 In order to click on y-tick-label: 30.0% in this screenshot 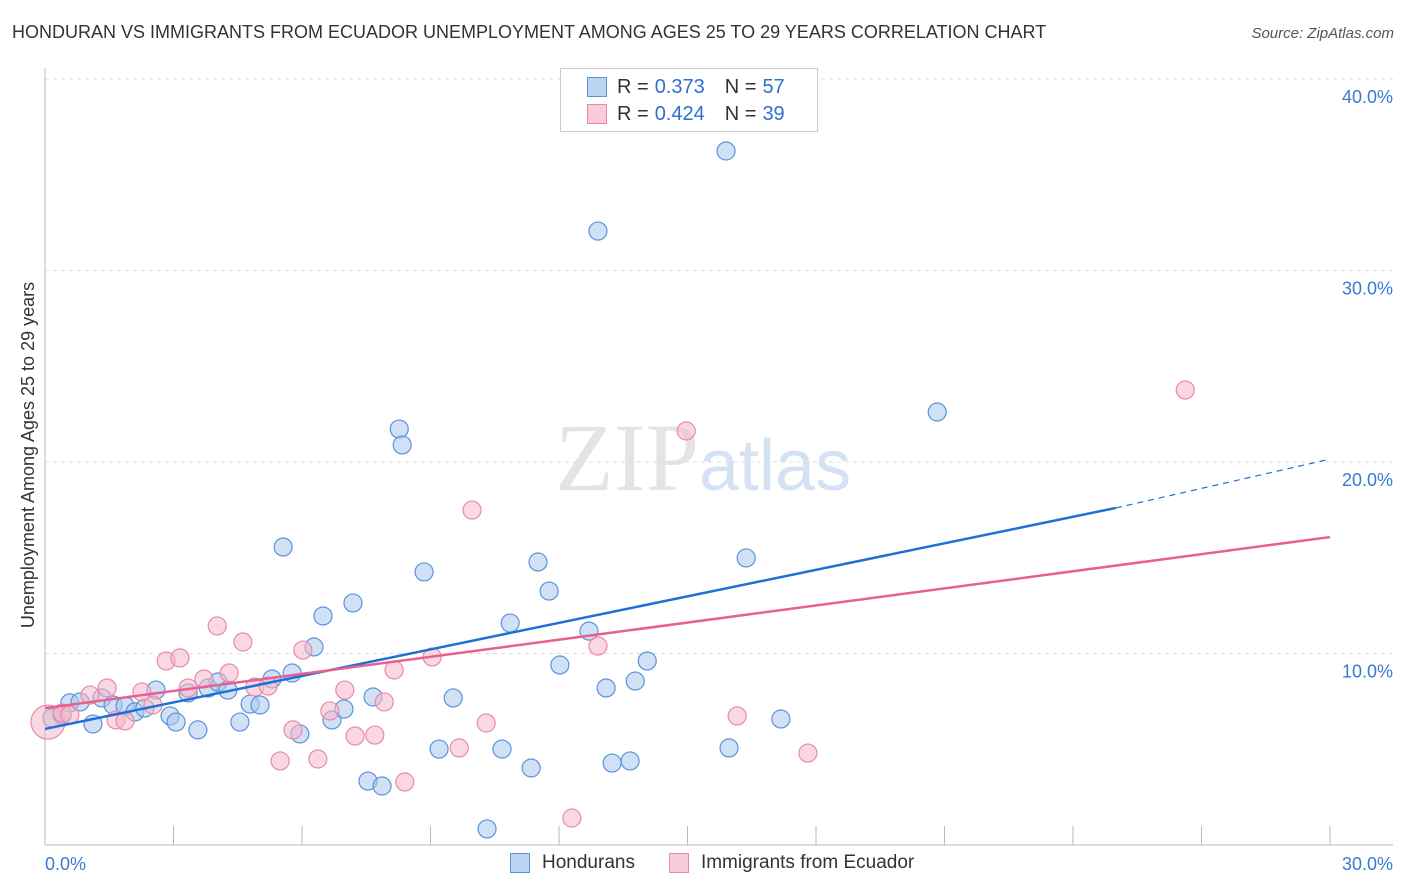, I will do `click(1367, 289)`.